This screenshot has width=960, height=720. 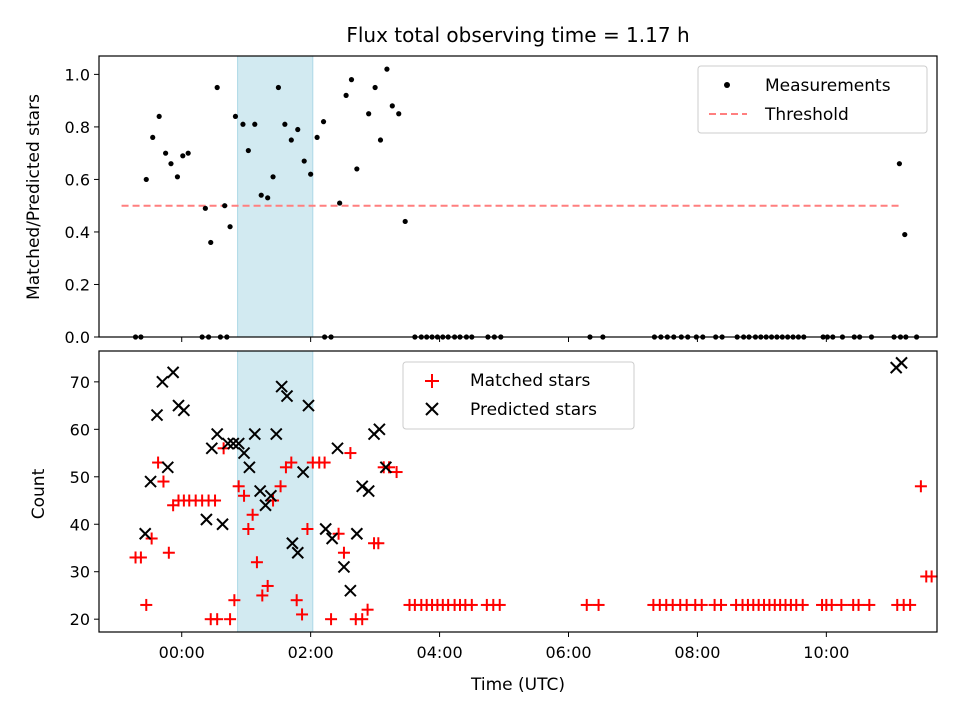 What do you see at coordinates (727, 85) in the screenshot?
I see `legend-measurements-marker` at bounding box center [727, 85].